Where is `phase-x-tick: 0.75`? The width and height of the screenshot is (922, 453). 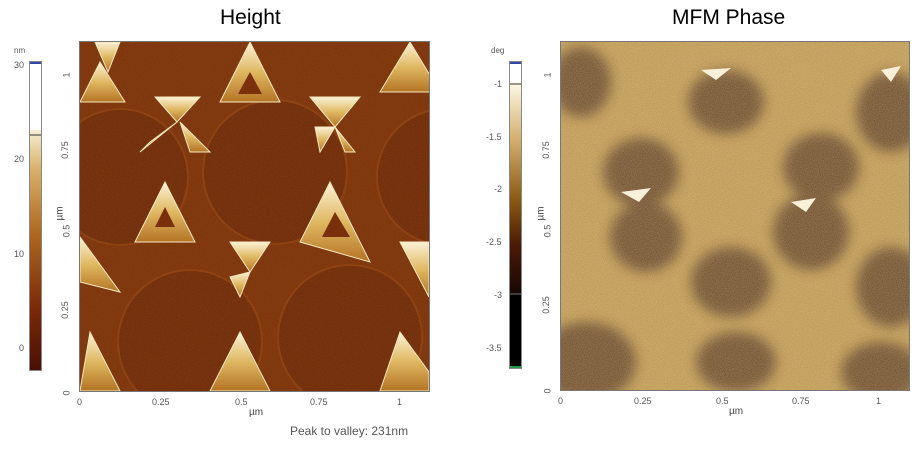 phase-x-tick: 0.75 is located at coordinates (801, 401).